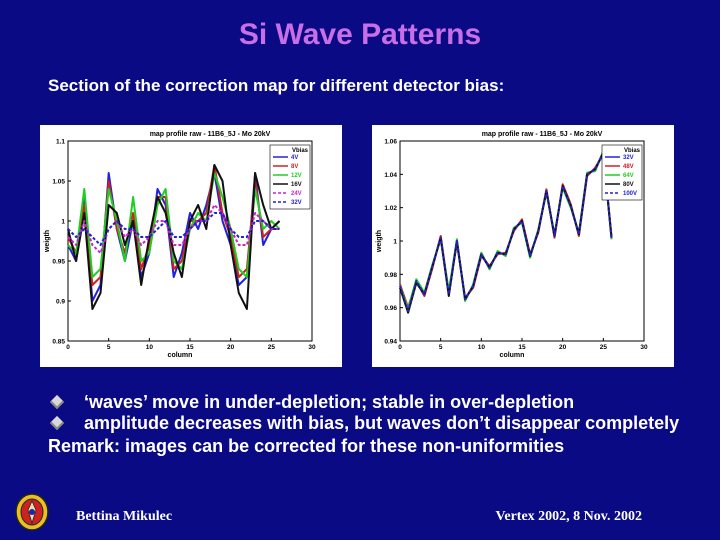 The width and height of the screenshot is (720, 540). What do you see at coordinates (296, 194) in the screenshot?
I see `legend-label: 24V` at bounding box center [296, 194].